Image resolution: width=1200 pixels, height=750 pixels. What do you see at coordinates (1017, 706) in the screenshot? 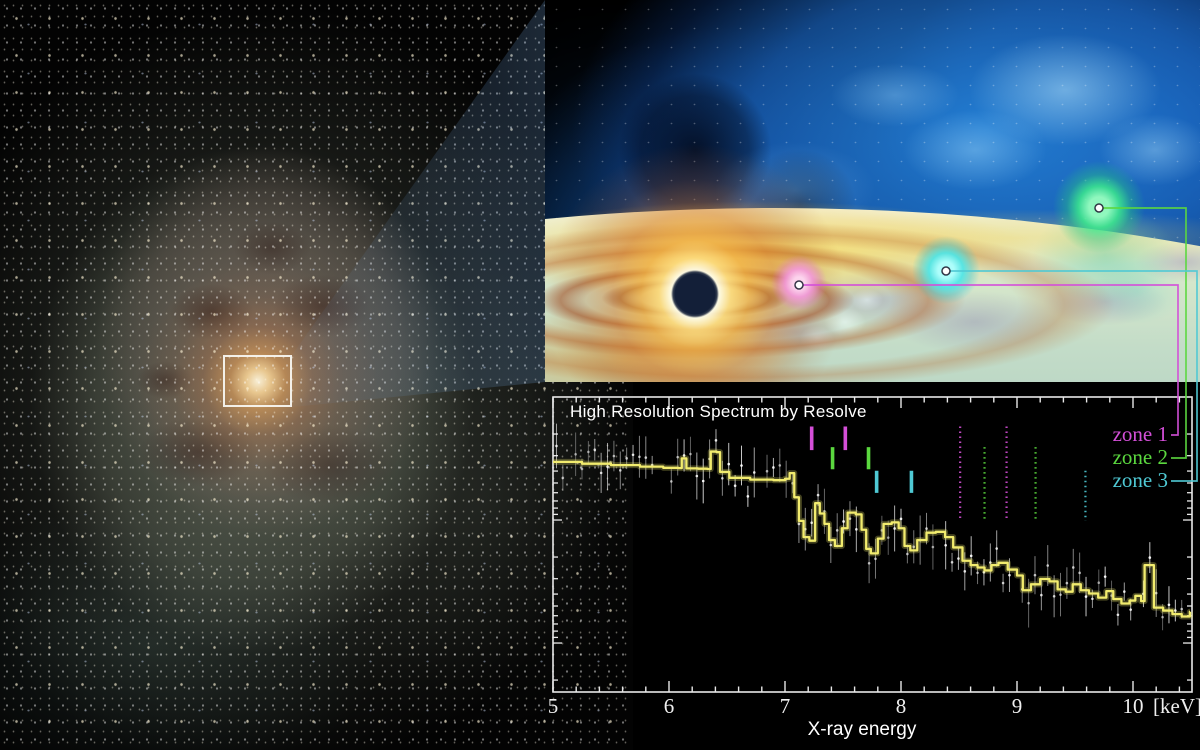
I see `x-tick-9: 9` at bounding box center [1017, 706].